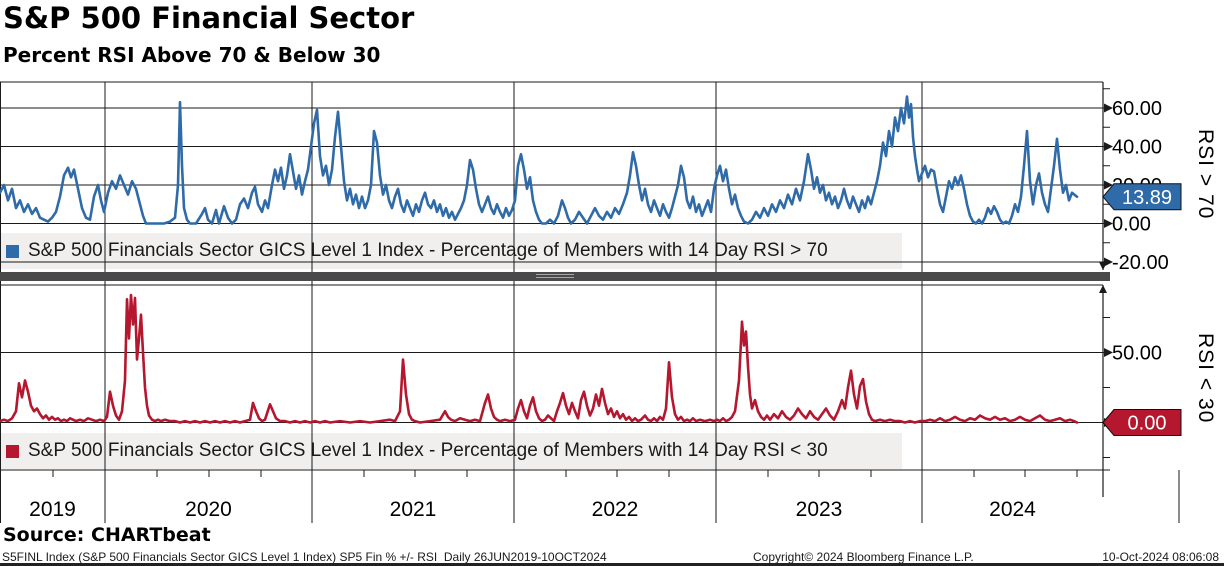 This screenshot has height=566, width=1224. What do you see at coordinates (1137, 109) in the screenshot?
I see `y-tick-label: 60.00` at bounding box center [1137, 109].